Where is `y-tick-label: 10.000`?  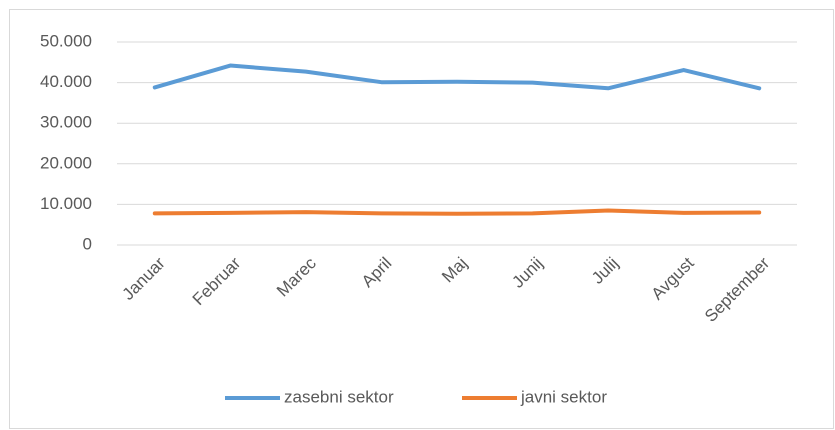
y-tick-label: 10.000 is located at coordinates (66, 203).